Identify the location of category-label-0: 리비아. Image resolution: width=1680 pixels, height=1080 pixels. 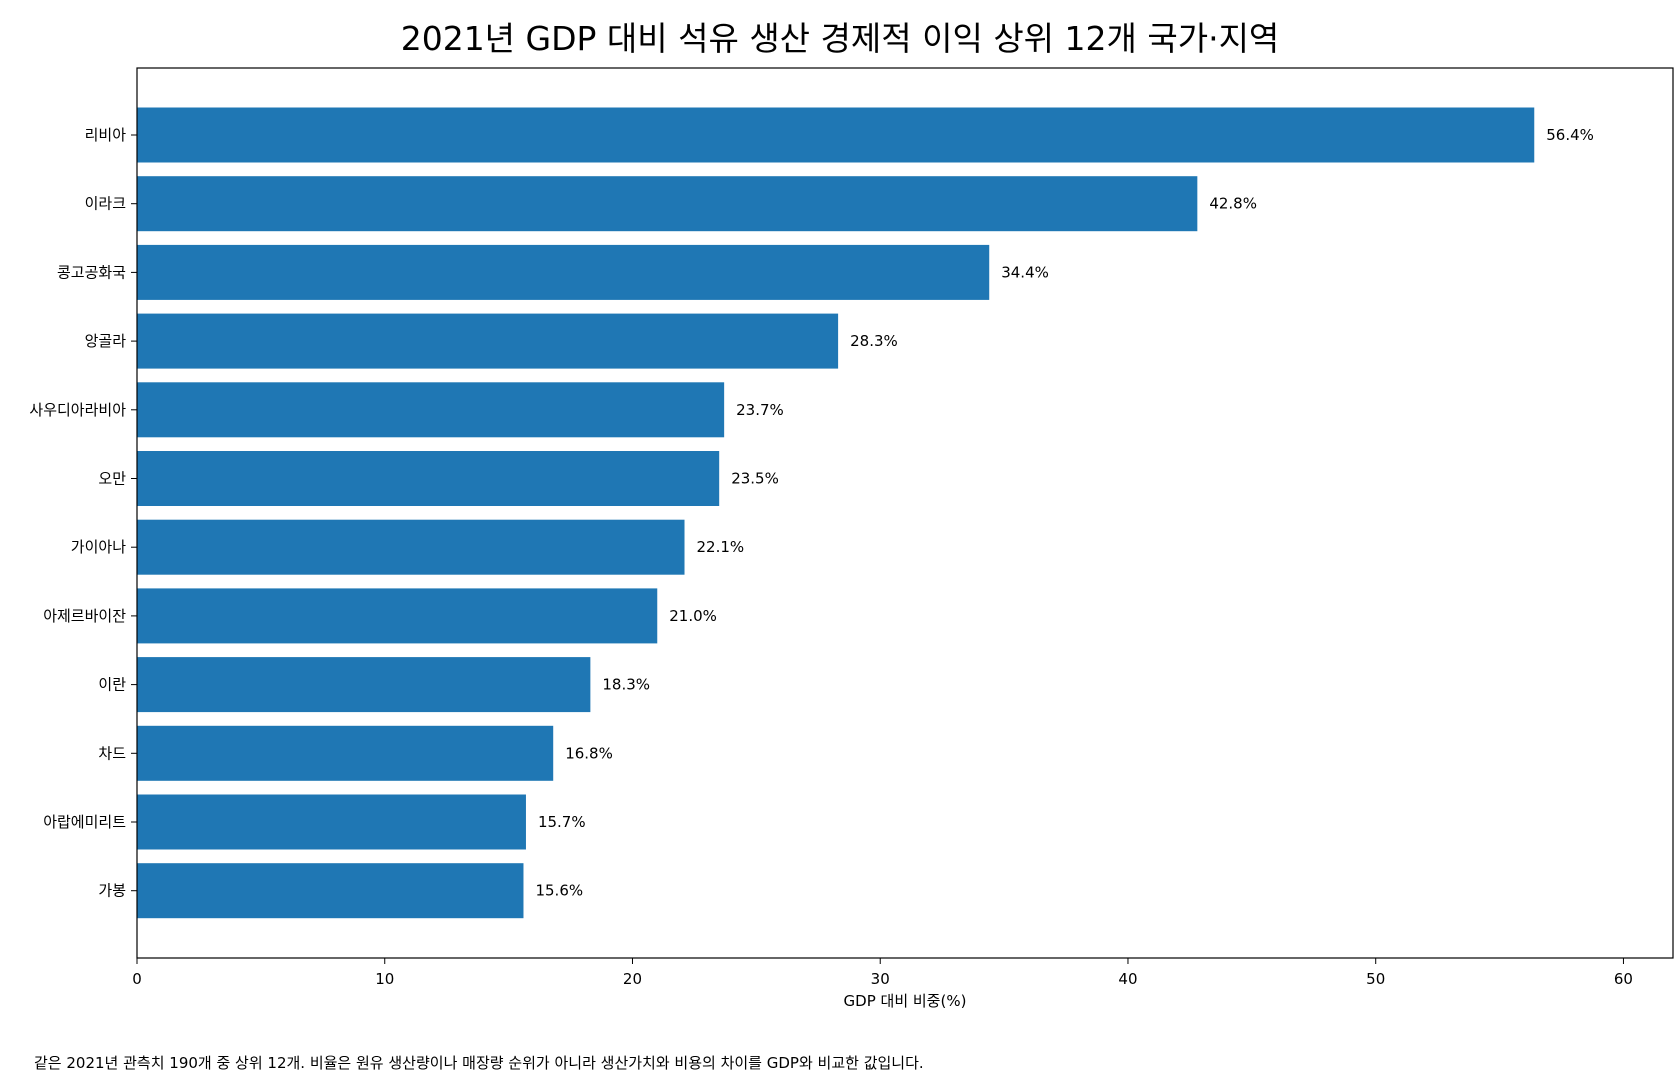
(106, 135).